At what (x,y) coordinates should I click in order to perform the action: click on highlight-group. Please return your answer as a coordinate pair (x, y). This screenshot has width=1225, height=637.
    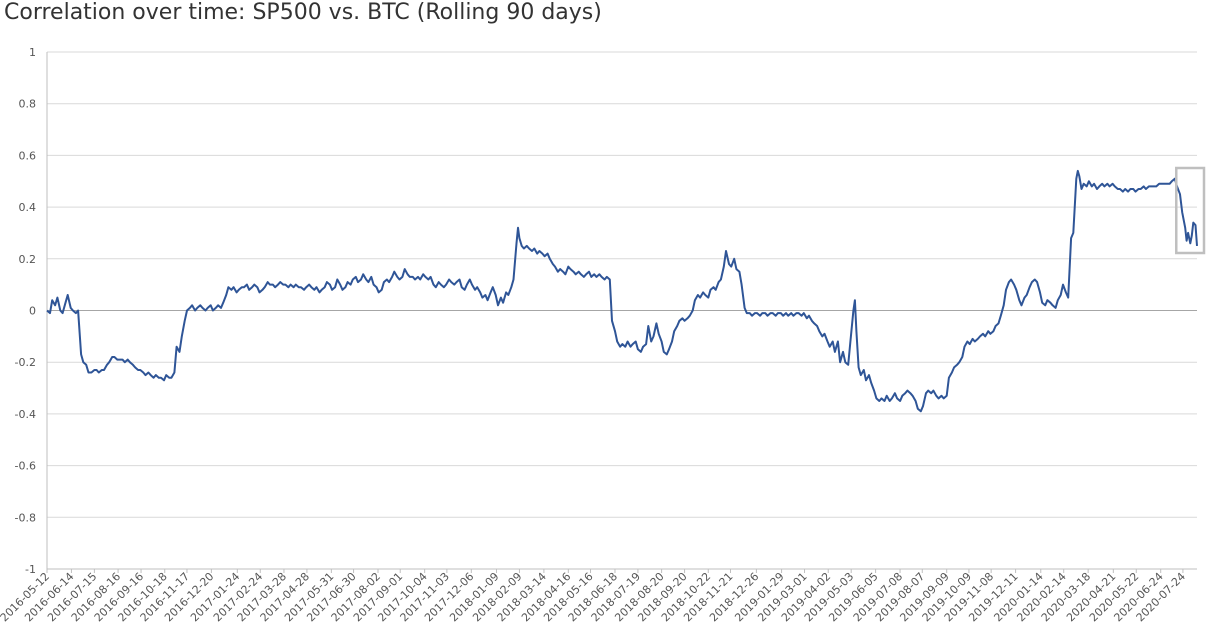
    Looking at the image, I should click on (1190, 210).